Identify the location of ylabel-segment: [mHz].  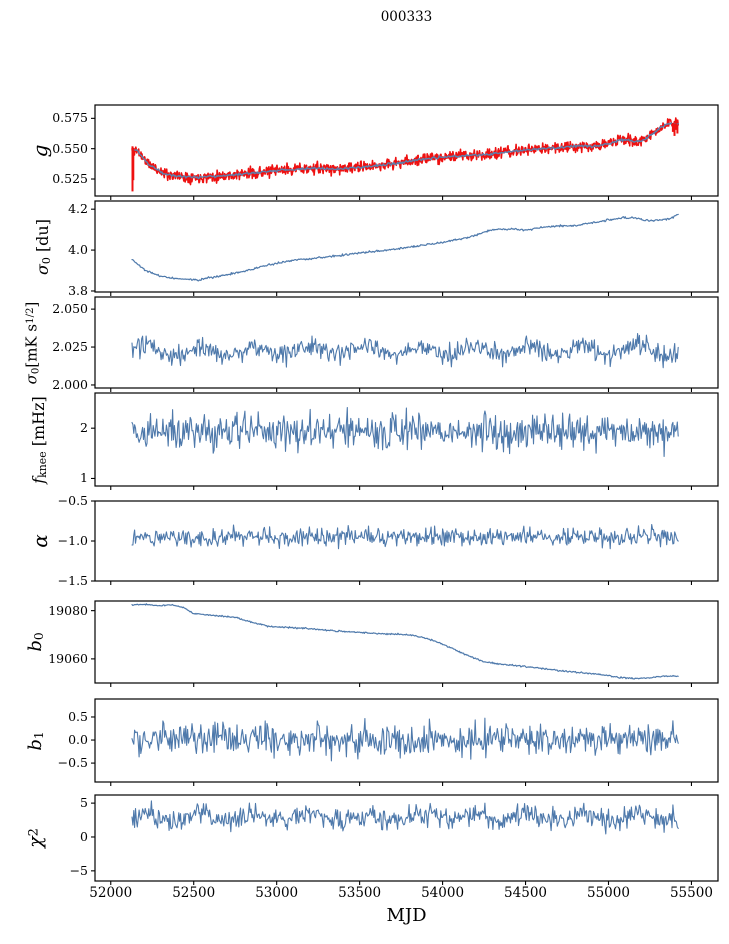
(39, 423).